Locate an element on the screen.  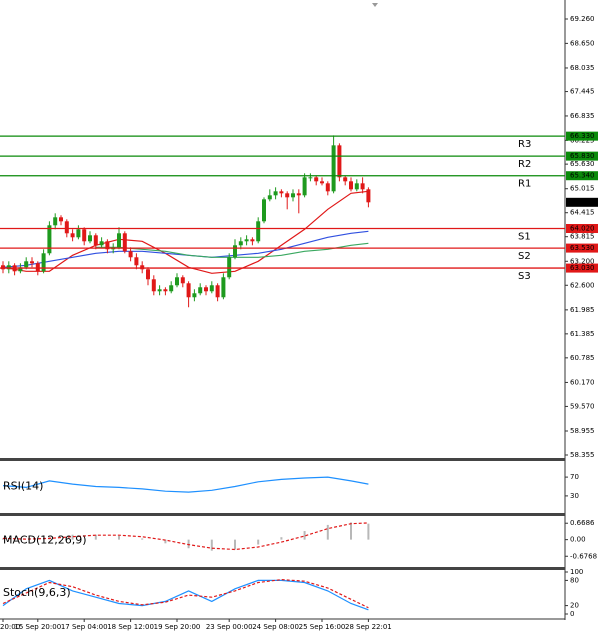
pivot-price-label: 65.830 is located at coordinates (582, 156).